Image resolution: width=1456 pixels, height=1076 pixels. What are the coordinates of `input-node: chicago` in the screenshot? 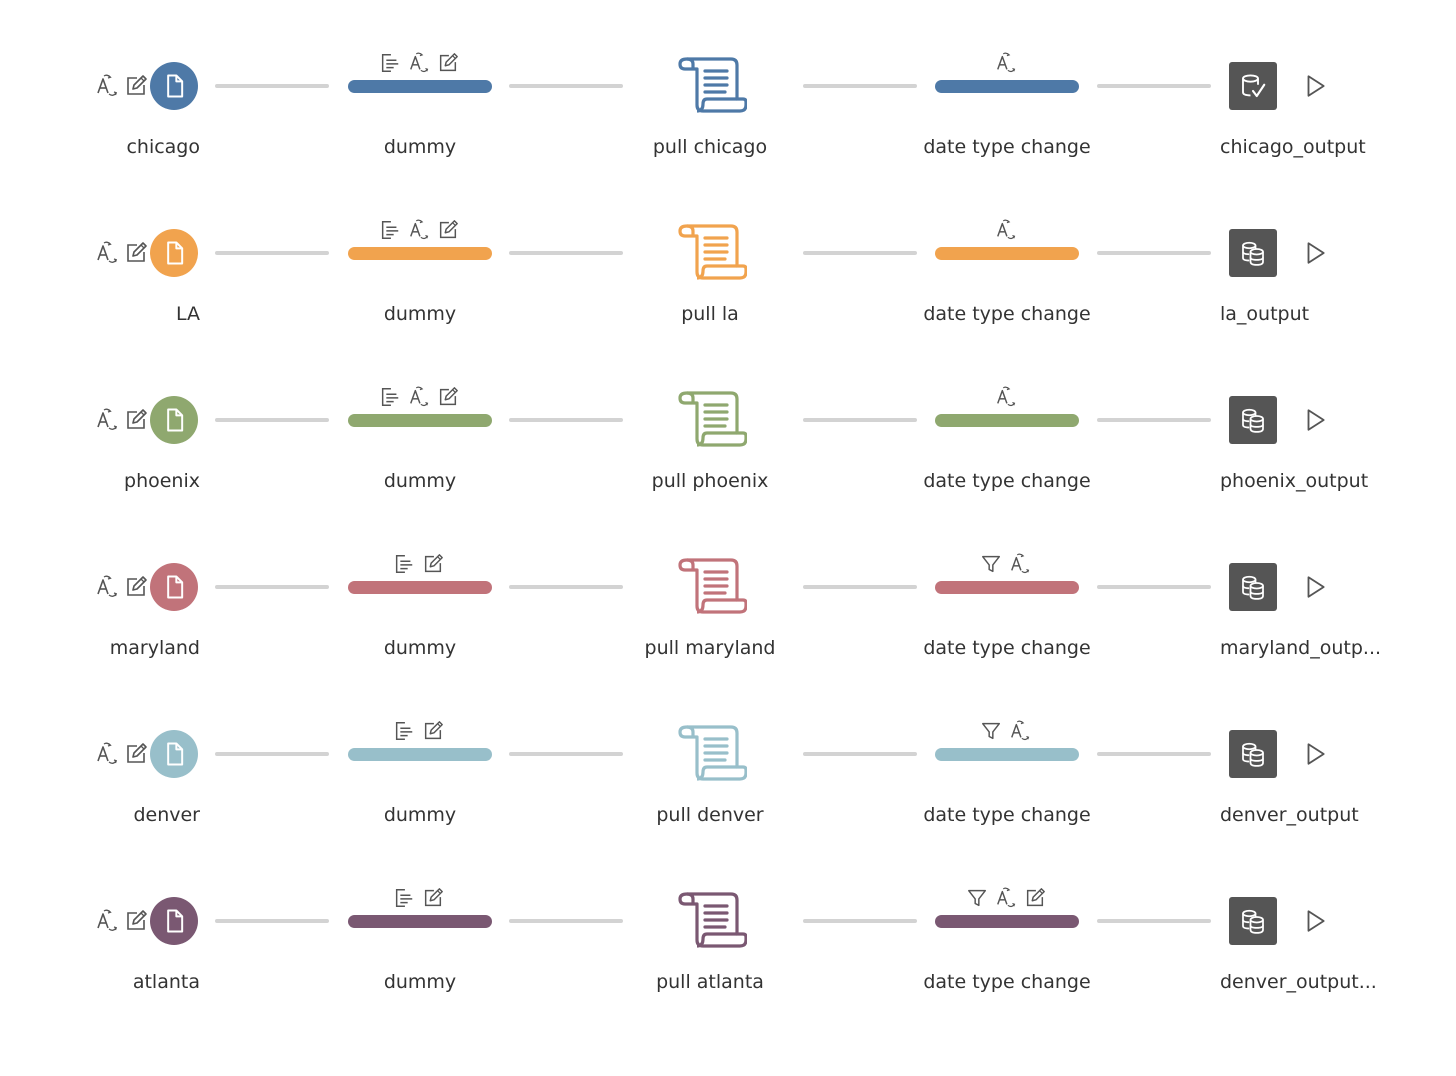 It's located at (107, 100).